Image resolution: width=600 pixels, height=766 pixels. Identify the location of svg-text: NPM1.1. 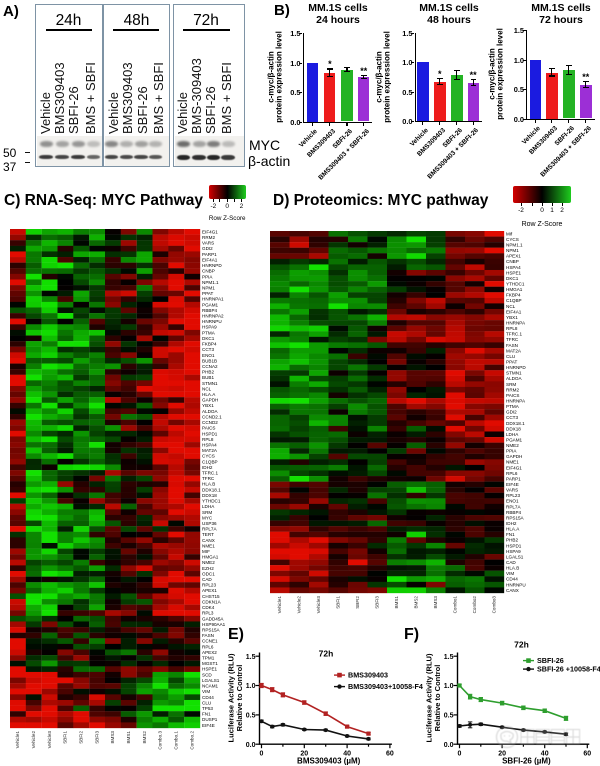
(514, 245).